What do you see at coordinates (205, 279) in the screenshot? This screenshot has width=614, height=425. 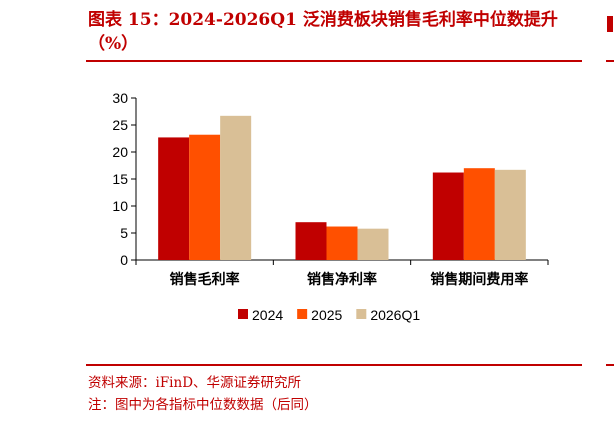 I see `category-label: 销售毛利率` at bounding box center [205, 279].